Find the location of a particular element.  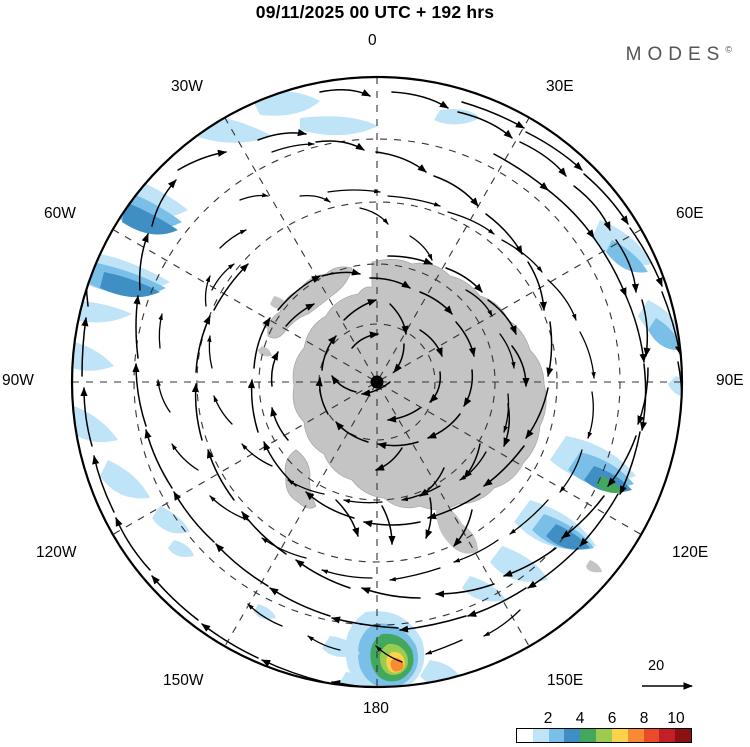

lon-label-60W: 60W is located at coordinates (60, 213).